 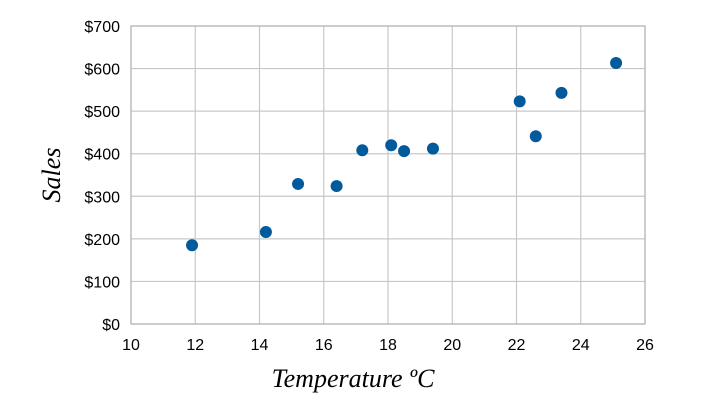 I want to click on y-tick-label: $300, so click(x=102, y=197).